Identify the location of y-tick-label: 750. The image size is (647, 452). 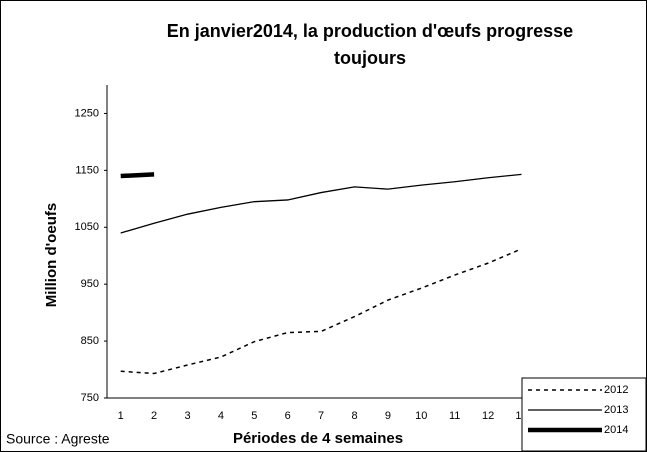
(90, 398).